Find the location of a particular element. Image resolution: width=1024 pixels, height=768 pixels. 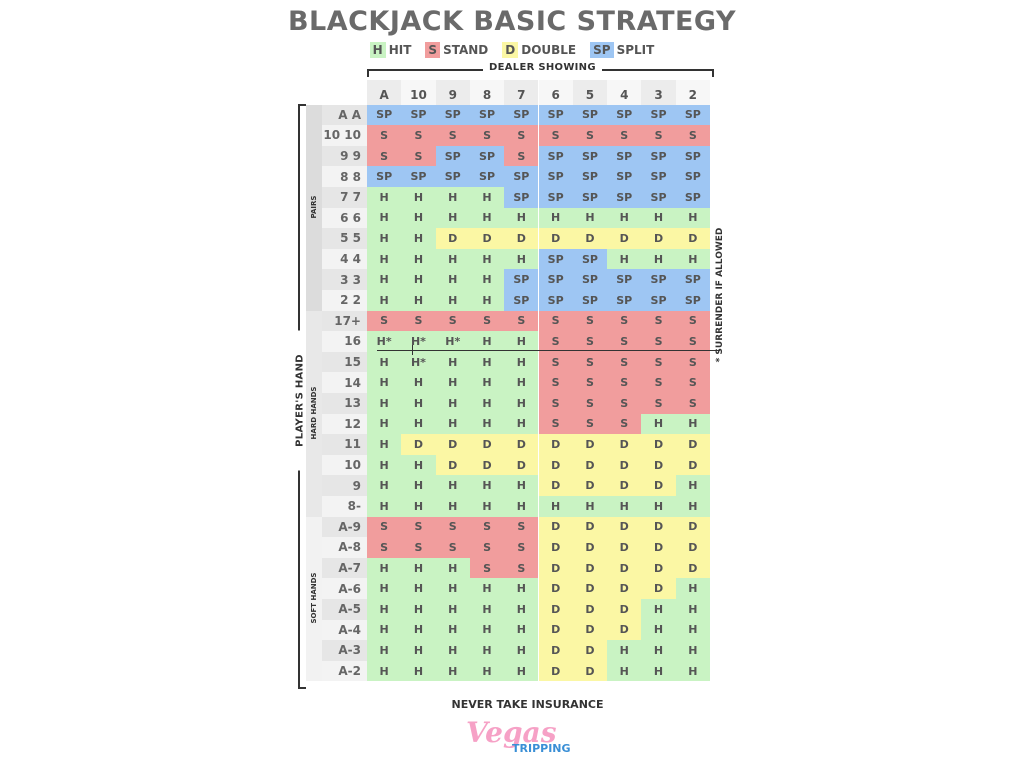

group-label: PAIRS is located at coordinates (314, 207).